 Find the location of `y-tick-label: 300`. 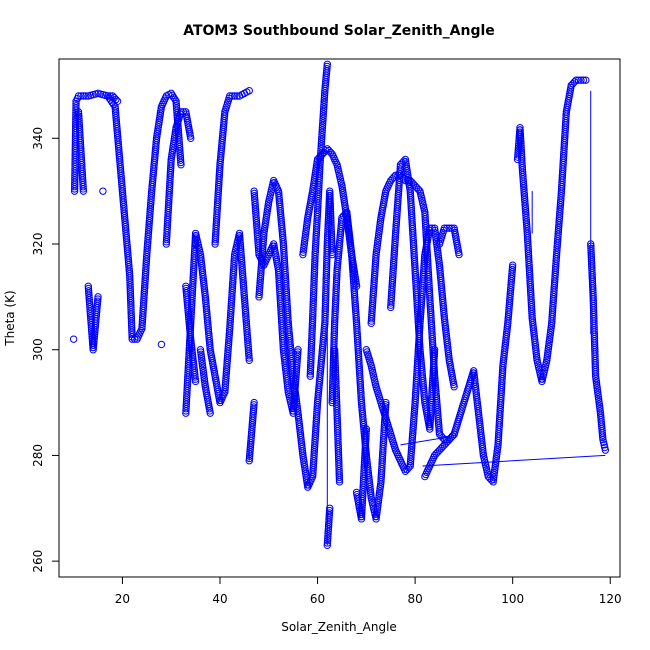

y-tick-label: 300 is located at coordinates (38, 349).